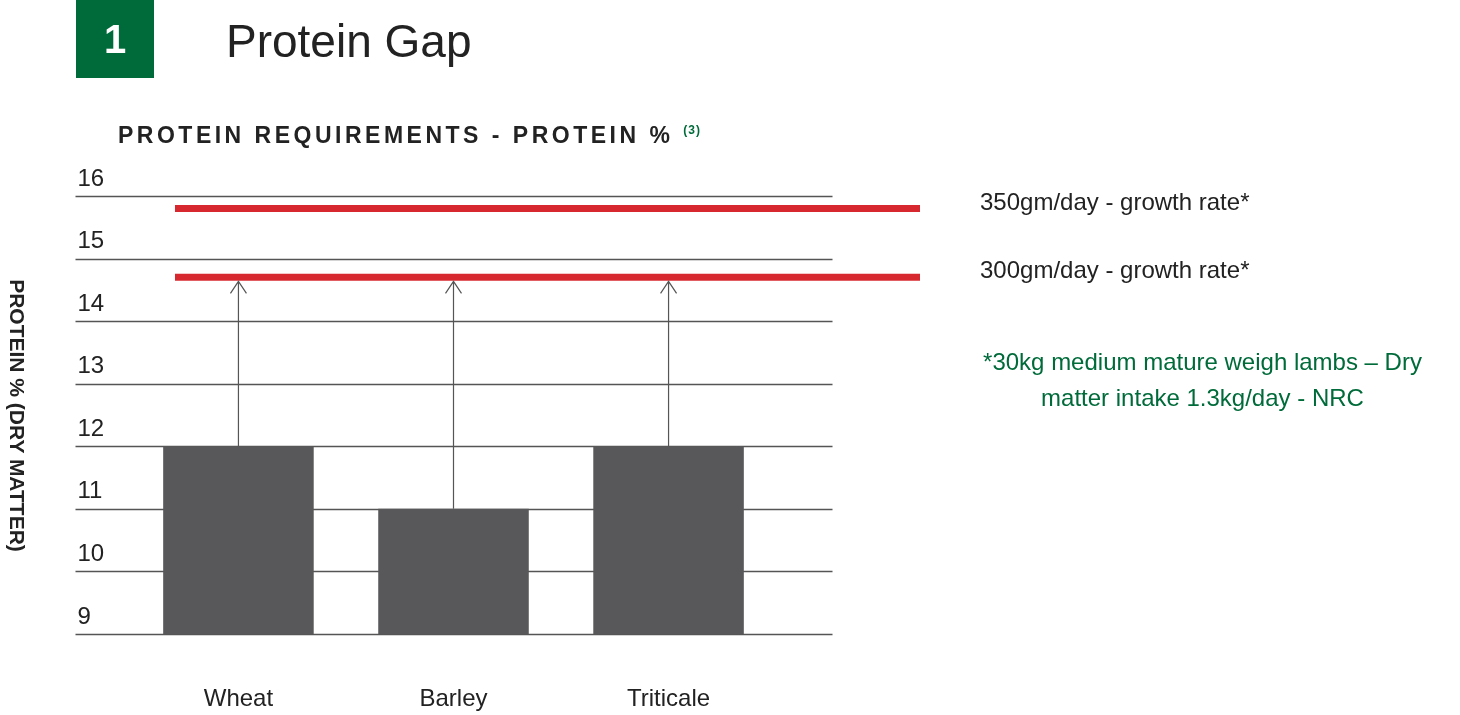 This screenshot has height=715, width=1460. Describe the element at coordinates (91, 427) in the screenshot. I see `y-tick-label: 12` at that location.